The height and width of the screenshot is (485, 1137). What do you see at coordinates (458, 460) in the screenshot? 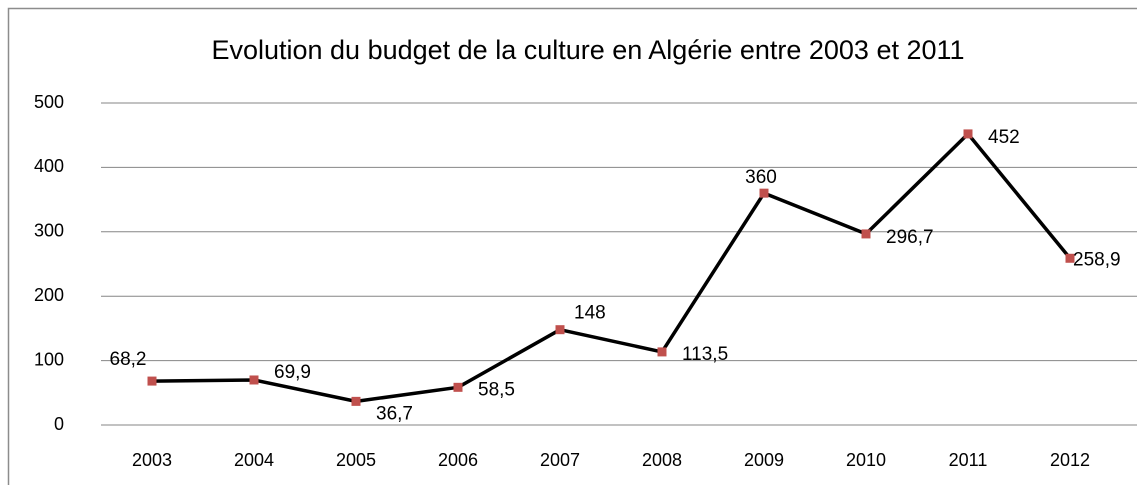
I see `x-tick-label: 2006` at bounding box center [458, 460].